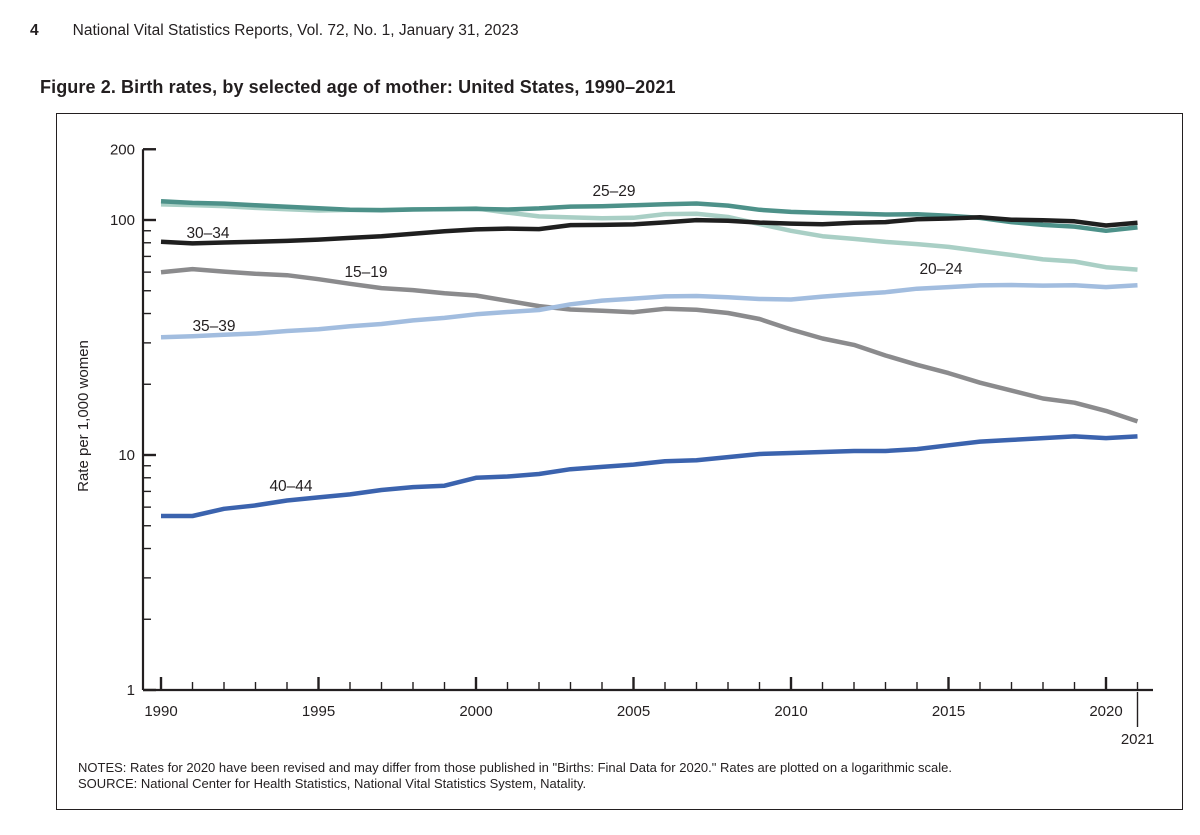 The height and width of the screenshot is (835, 1200). What do you see at coordinates (633, 711) in the screenshot?
I see `x-tick-label: 2005` at bounding box center [633, 711].